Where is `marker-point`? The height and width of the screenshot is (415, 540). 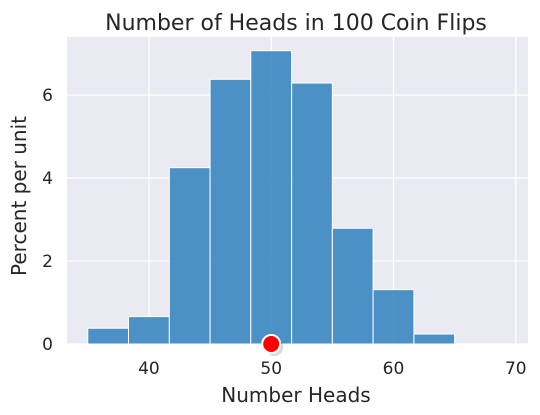
marker-point is located at coordinates (271, 344).